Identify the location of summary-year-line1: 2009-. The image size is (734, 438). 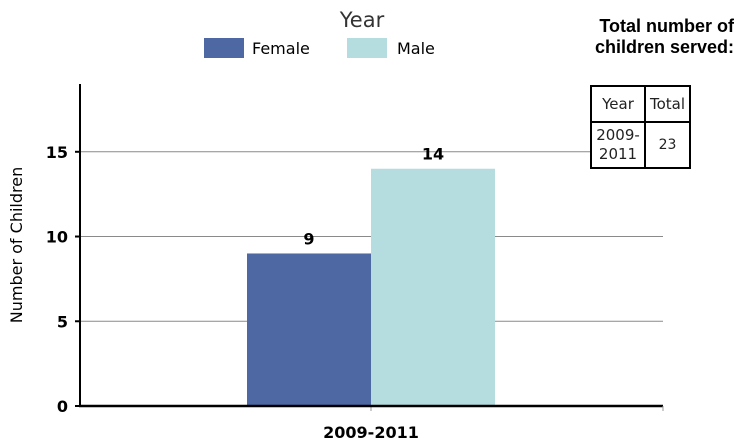
(618, 135).